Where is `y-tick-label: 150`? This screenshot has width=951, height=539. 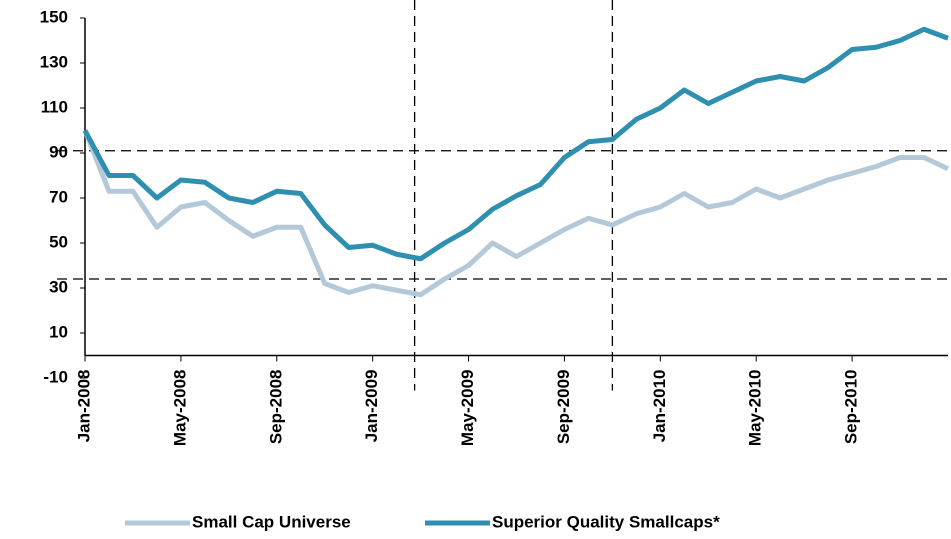
y-tick-label: 150 is located at coordinates (54, 16).